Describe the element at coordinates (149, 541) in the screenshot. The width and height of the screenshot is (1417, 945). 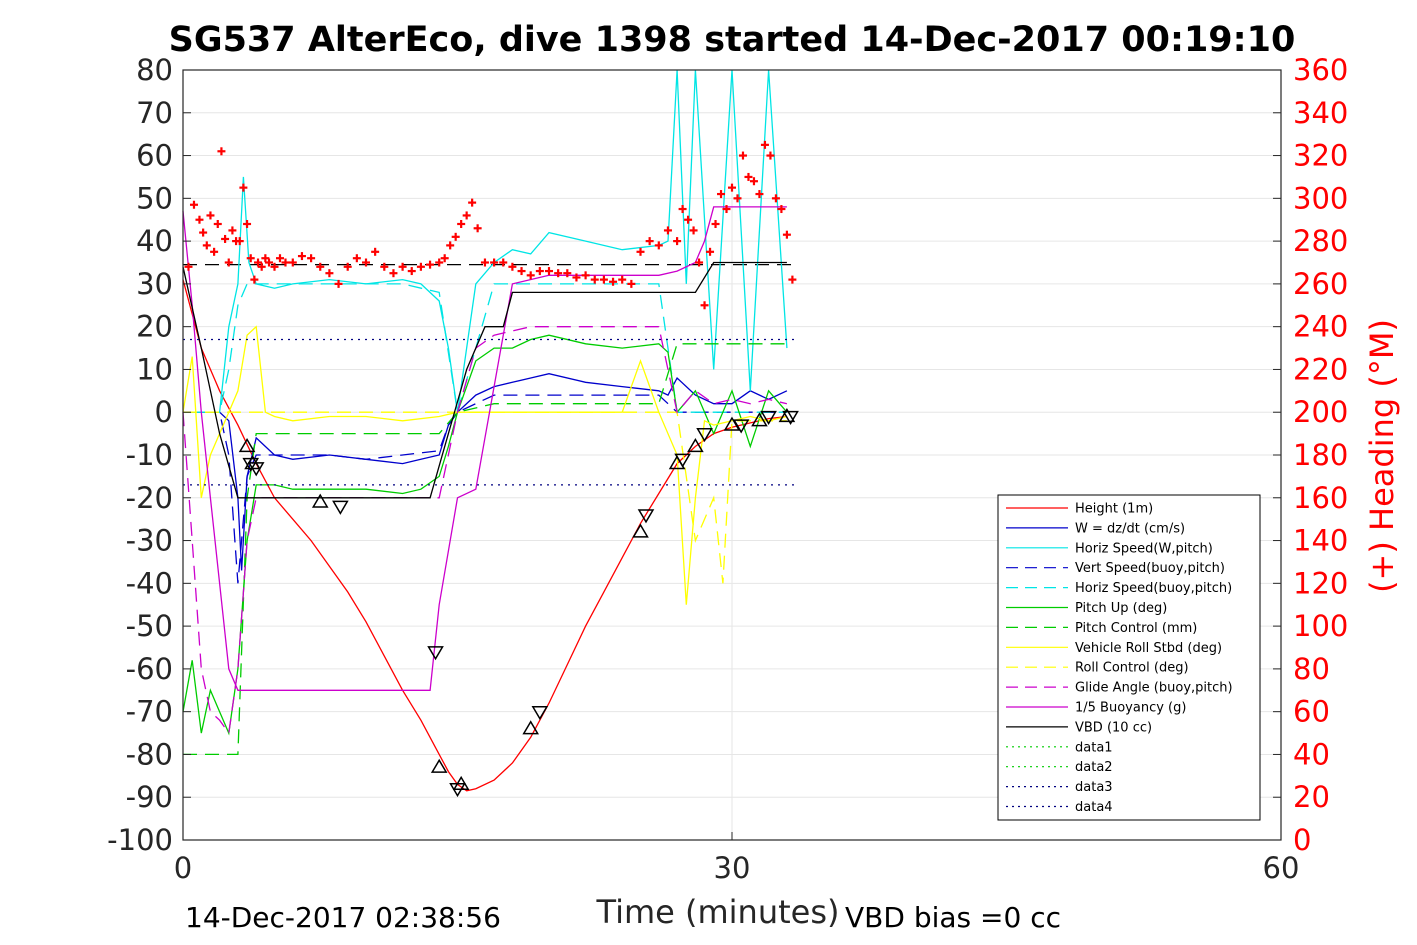
I see `y-tick-label: -30` at that location.